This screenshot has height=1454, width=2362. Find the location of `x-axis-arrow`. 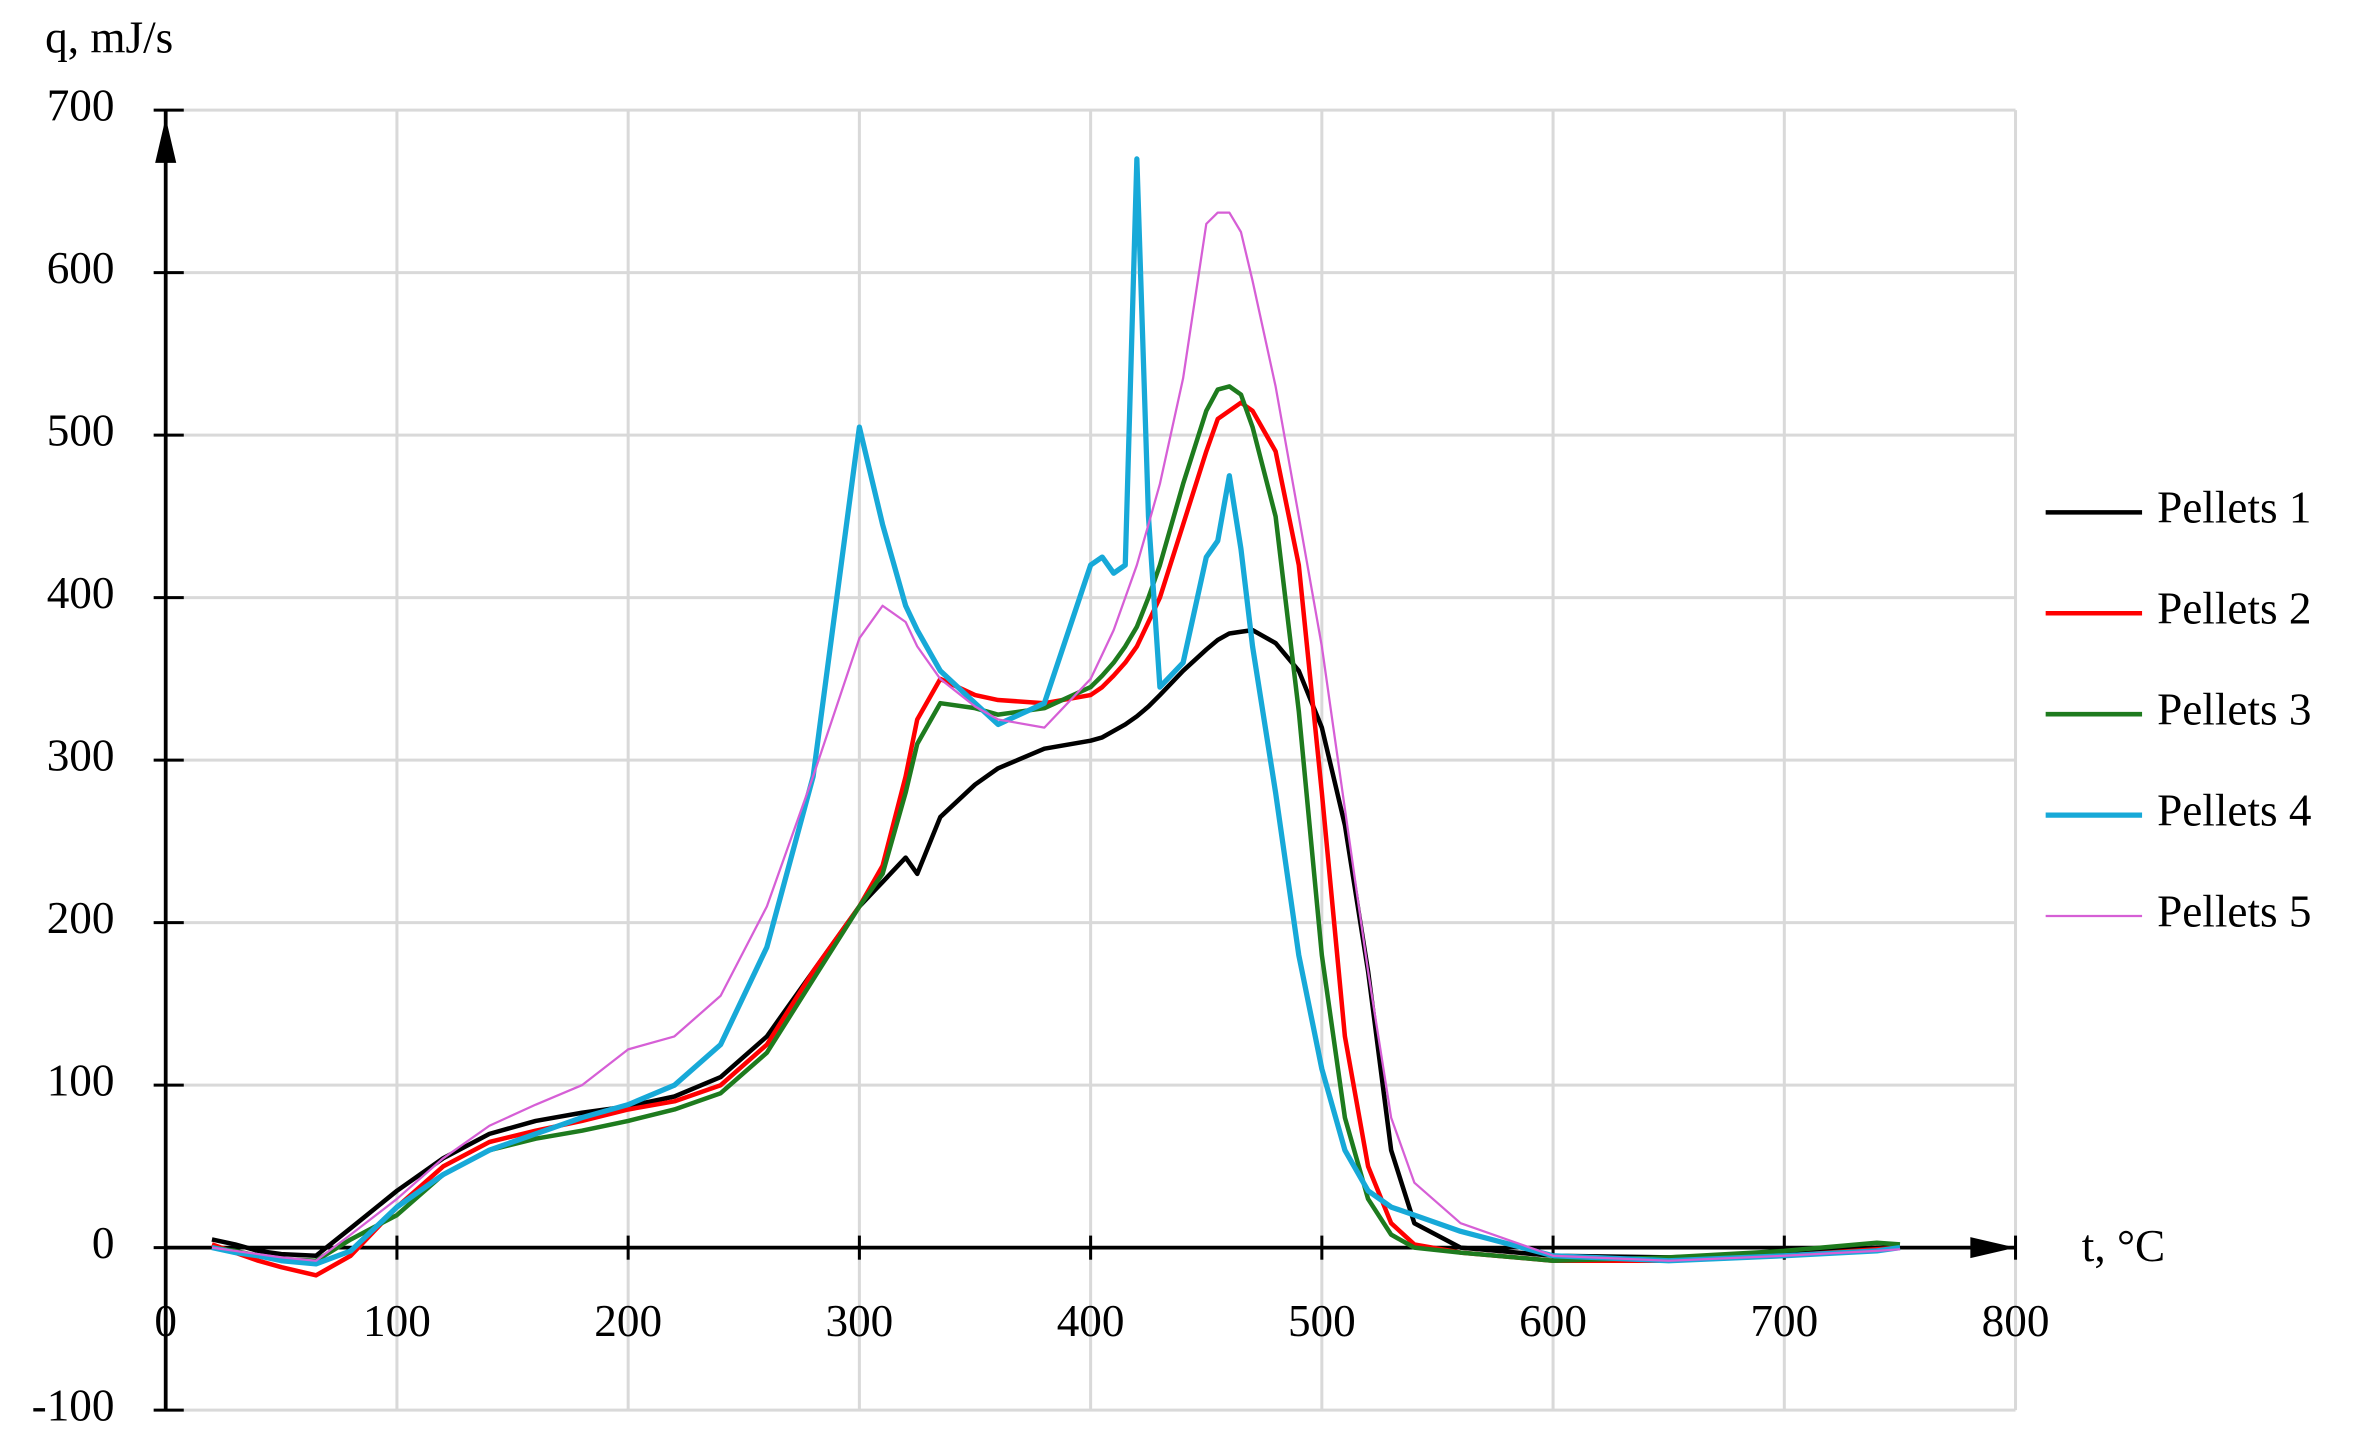

x-axis-arrow is located at coordinates (1993, 1248).